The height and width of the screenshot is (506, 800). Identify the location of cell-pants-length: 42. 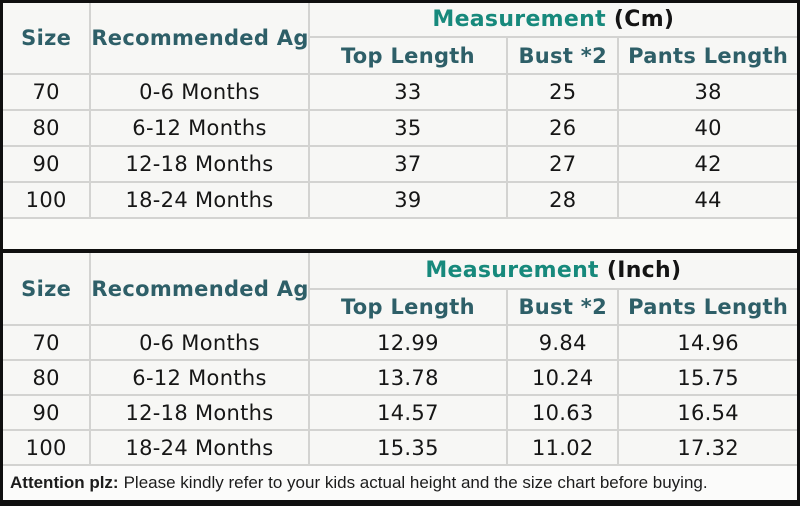
(707, 164).